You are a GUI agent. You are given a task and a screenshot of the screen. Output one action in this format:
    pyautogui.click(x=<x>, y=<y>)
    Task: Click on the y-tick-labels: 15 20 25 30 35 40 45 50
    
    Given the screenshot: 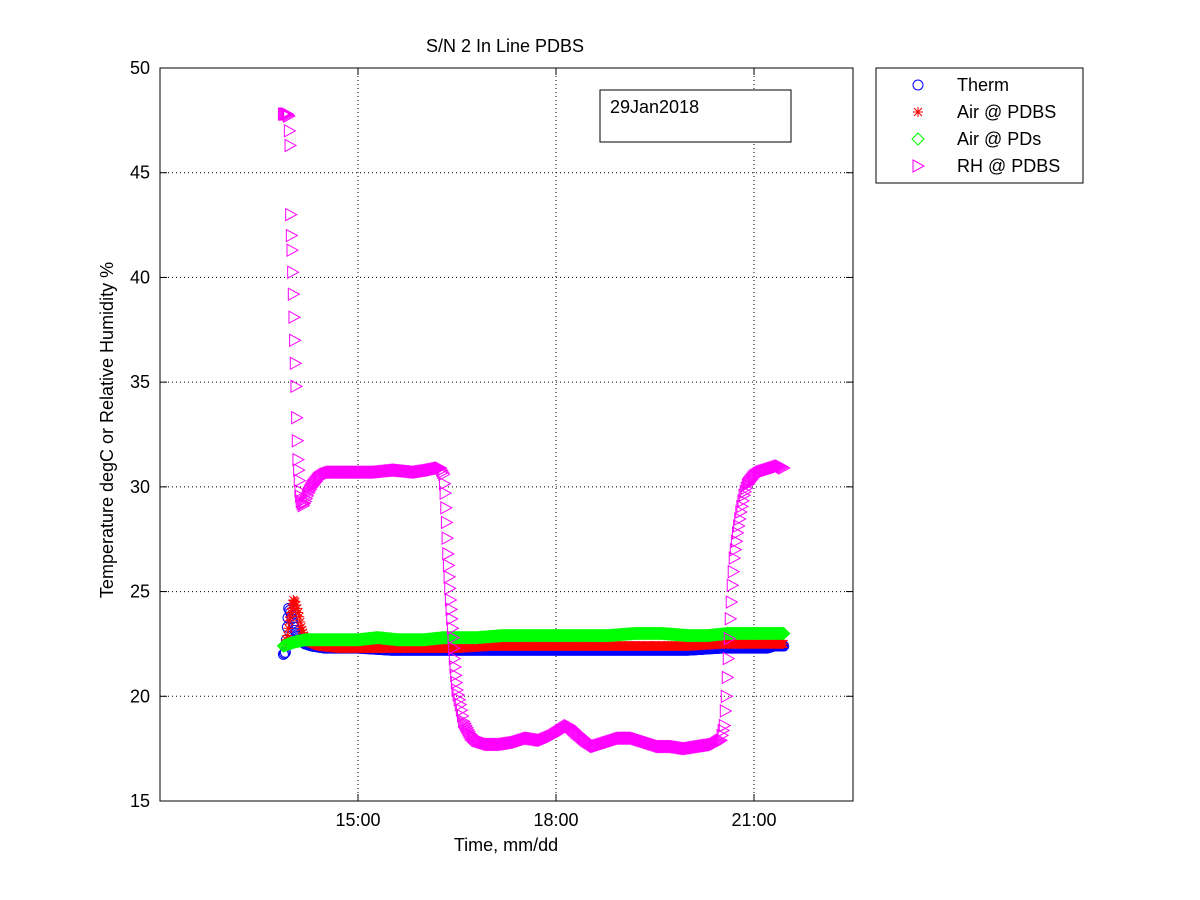 What is the action you would take?
    pyautogui.click(x=140, y=434)
    